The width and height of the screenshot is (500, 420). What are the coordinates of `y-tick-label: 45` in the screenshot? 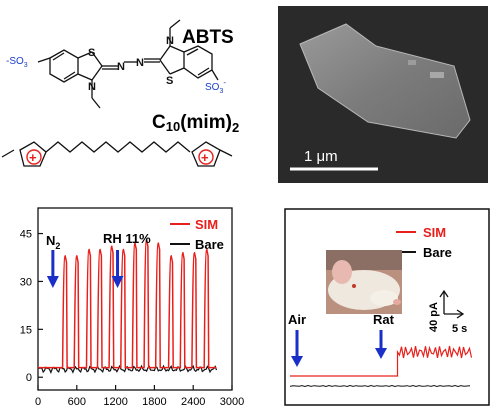 It's located at (26, 235).